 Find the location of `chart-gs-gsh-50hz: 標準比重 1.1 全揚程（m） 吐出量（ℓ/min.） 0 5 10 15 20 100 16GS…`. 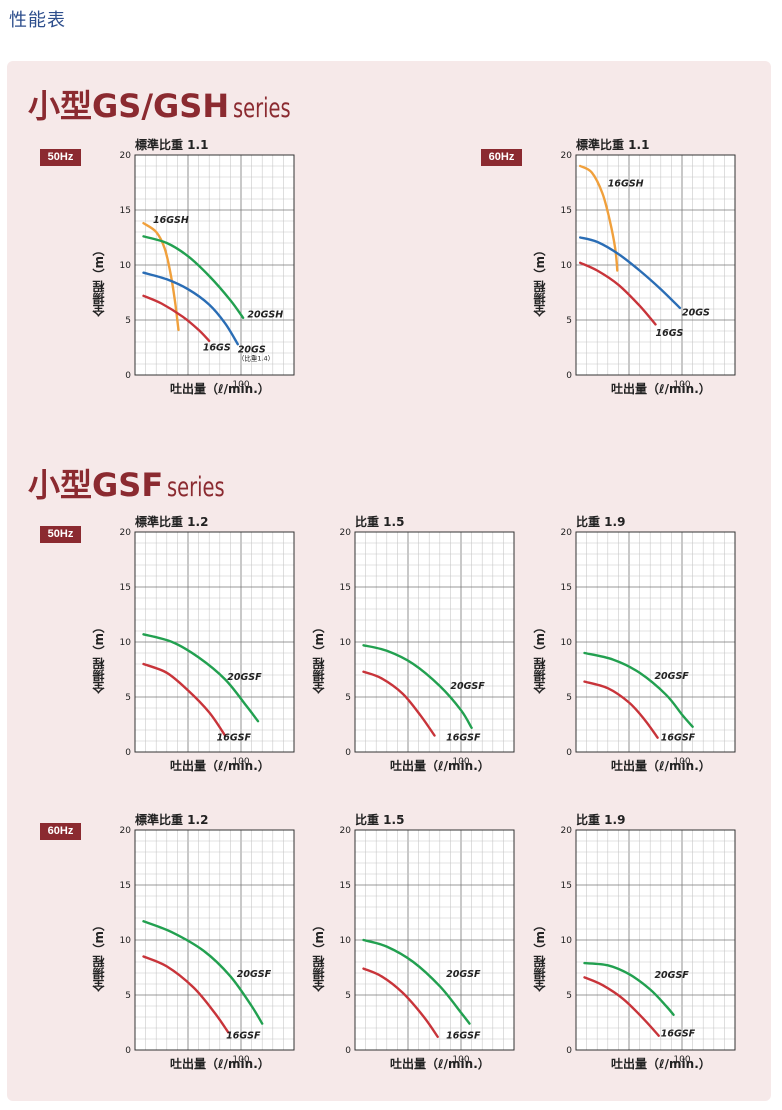

chart-gs-gsh-50hz: 標準比重 1.1 全揚程（m） 吐出量（ℓ/min.） 0 5 10 15 20 100 16GS… is located at coordinates (215, 266).